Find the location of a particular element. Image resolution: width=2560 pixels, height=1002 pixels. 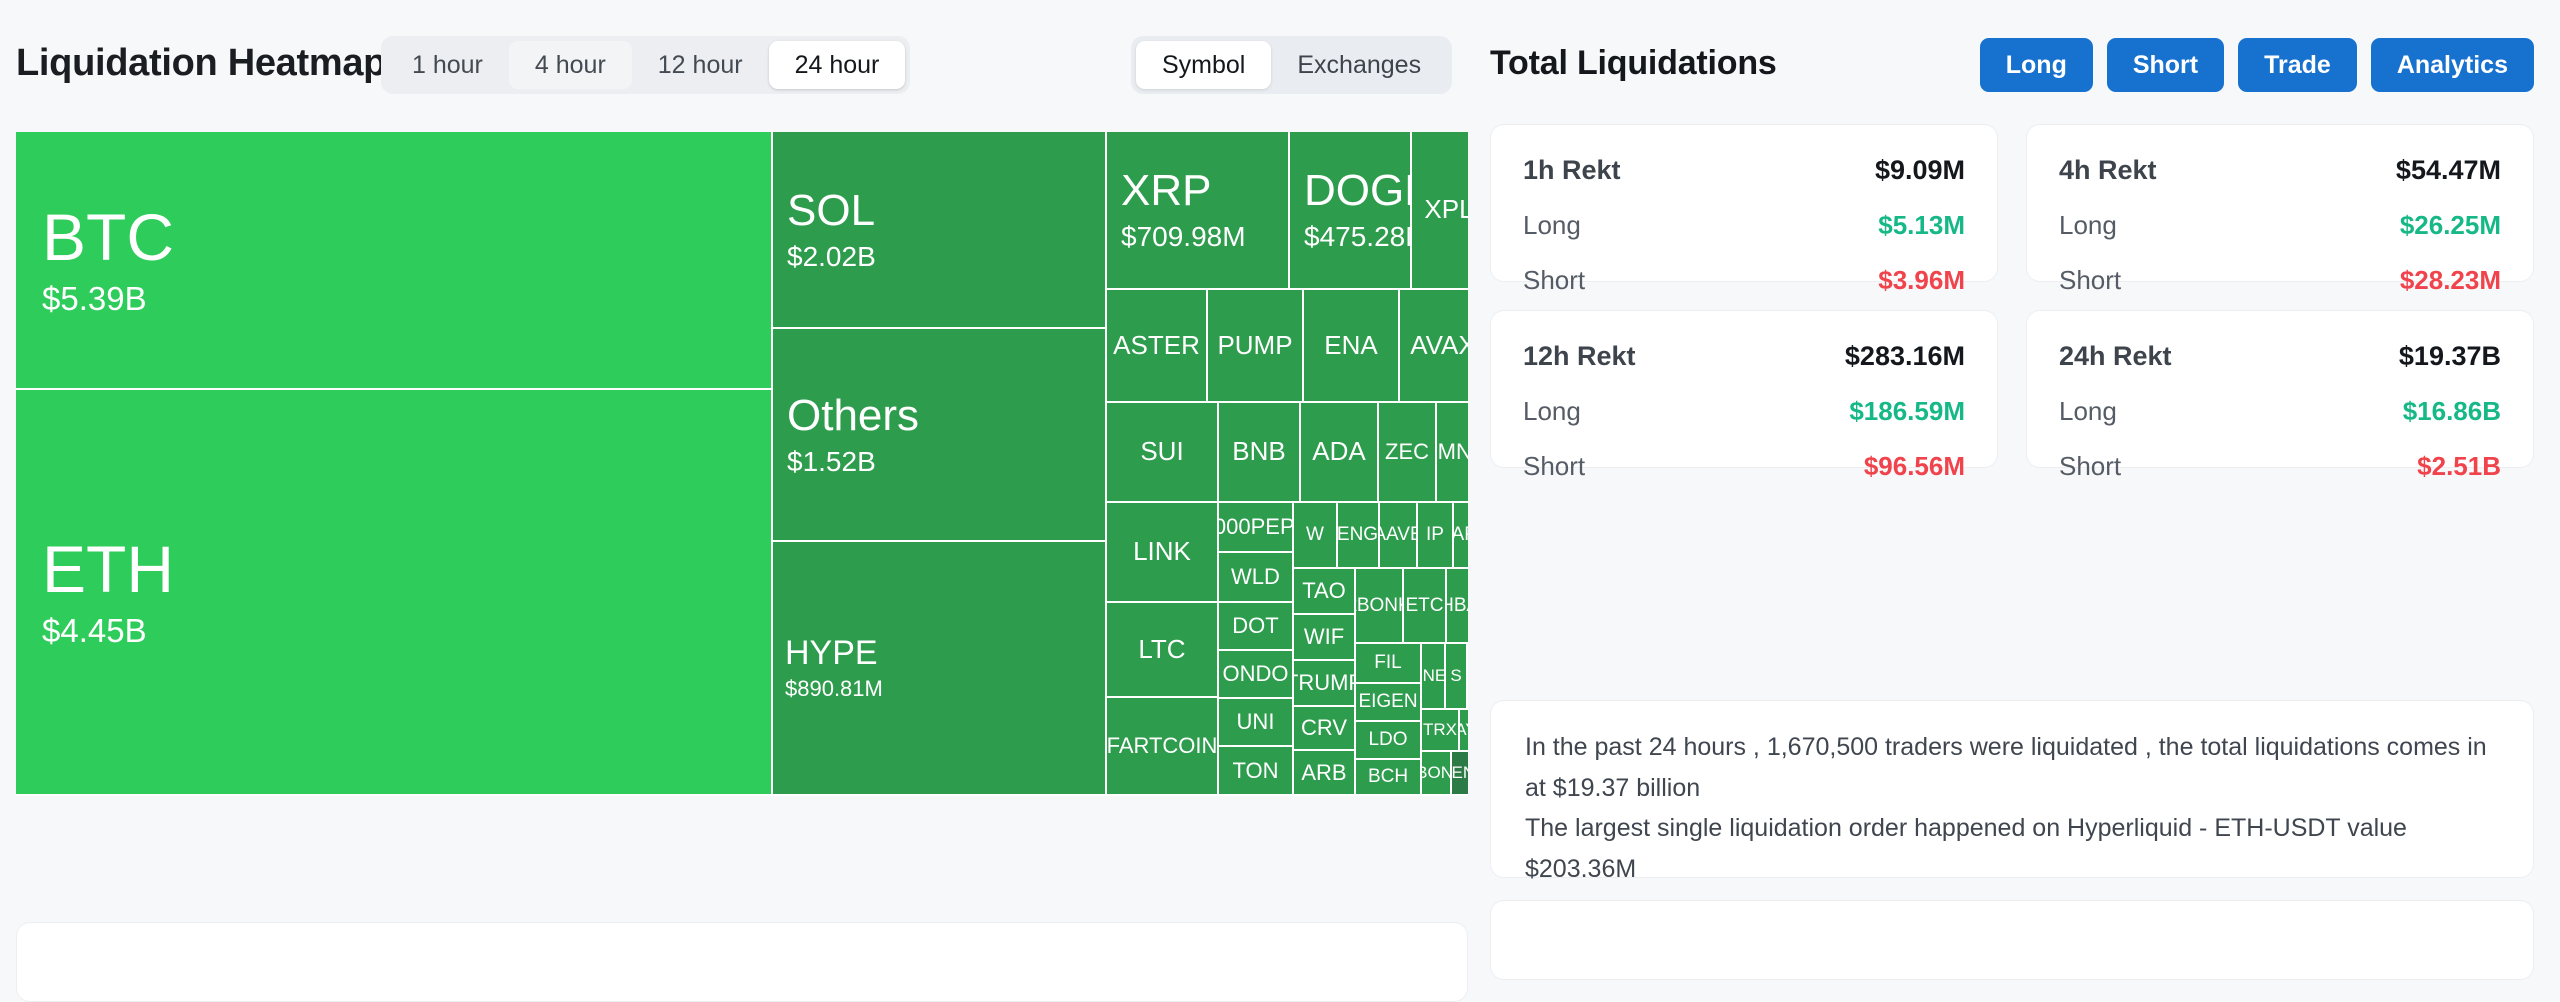

treemap-tile-dot: DOT is located at coordinates (1256, 627).